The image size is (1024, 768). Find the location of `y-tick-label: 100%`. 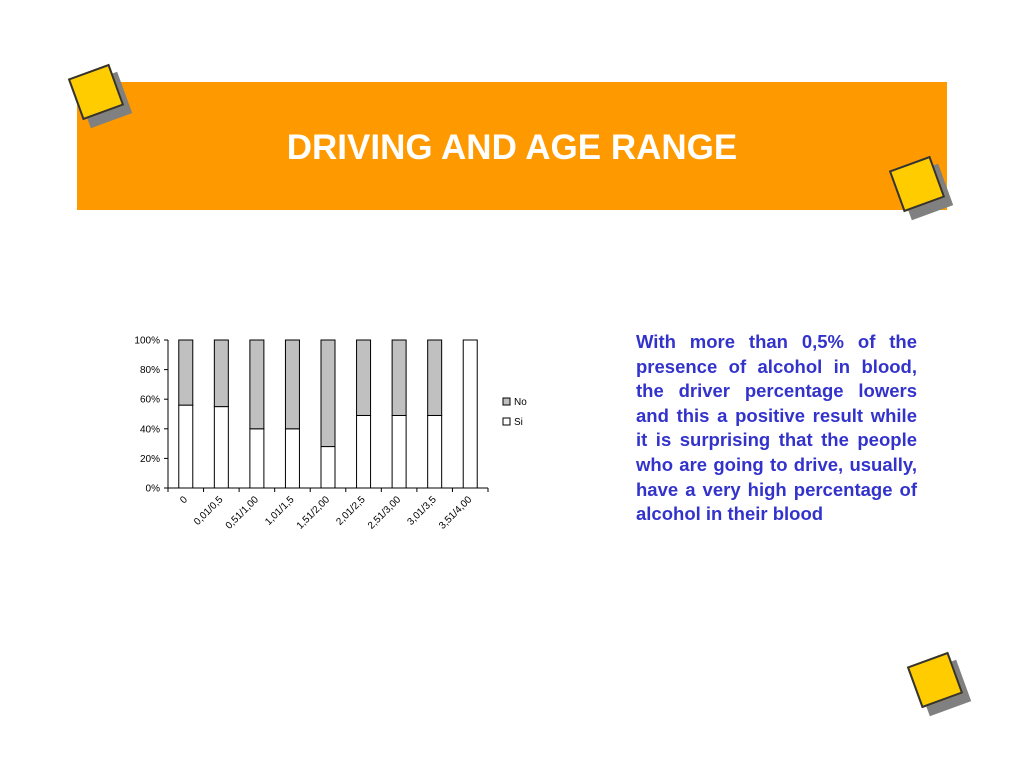

y-tick-label: 100% is located at coordinates (147, 341).